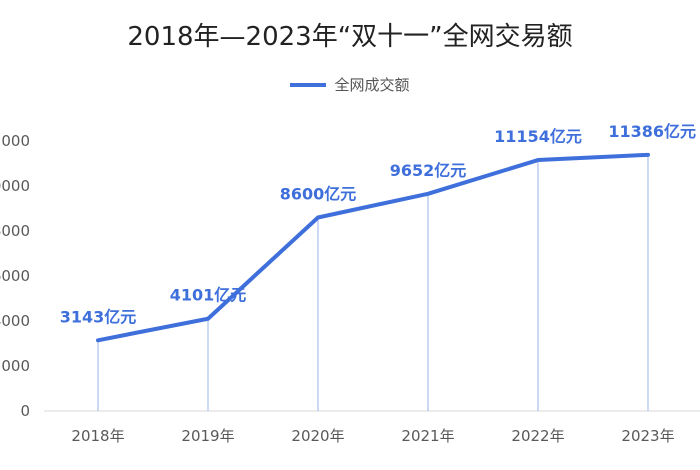 Image resolution: width=700 pixels, height=470 pixels. I want to click on chart-title: 2018年—2023年“双十一”全网交易额, so click(350, 37).